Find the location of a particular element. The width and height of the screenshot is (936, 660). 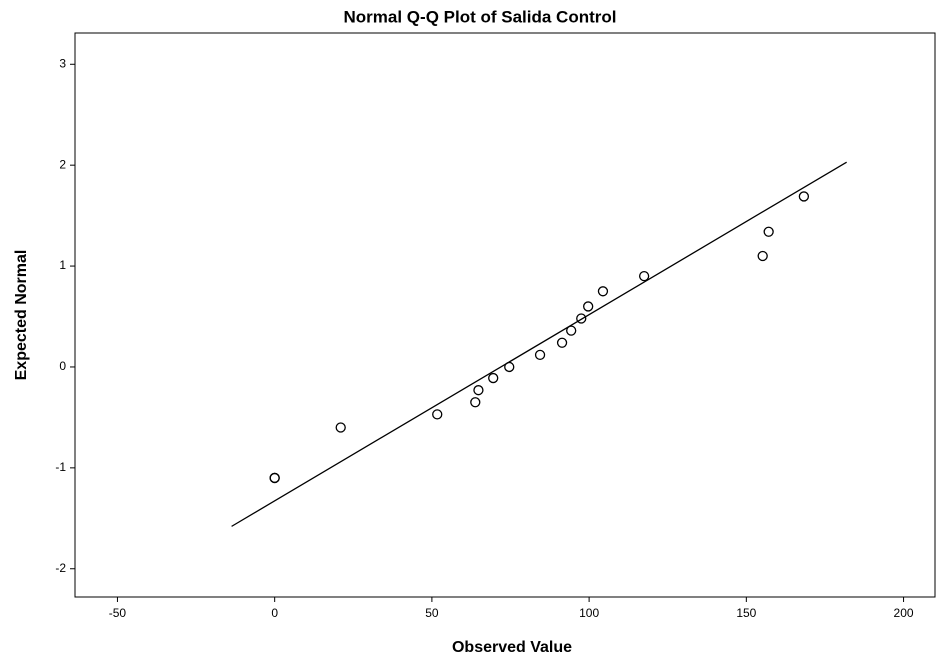

y-tick-label: 1 is located at coordinates (62, 265).